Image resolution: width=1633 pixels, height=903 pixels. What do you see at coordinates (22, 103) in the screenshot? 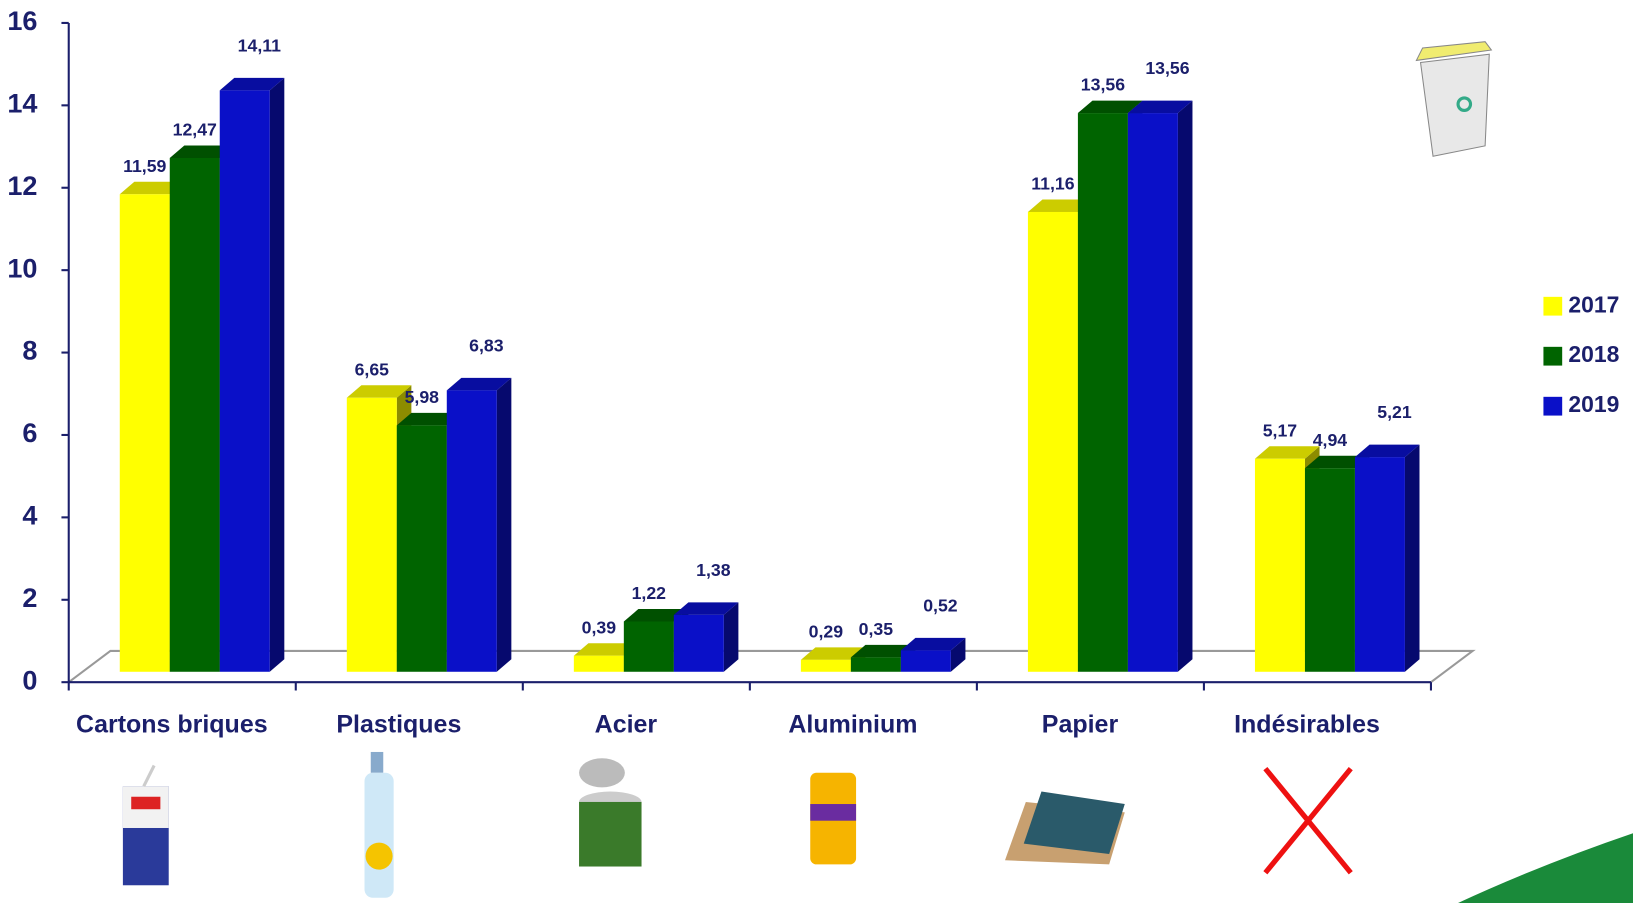
I see `y-tick-label: 14` at bounding box center [22, 103].